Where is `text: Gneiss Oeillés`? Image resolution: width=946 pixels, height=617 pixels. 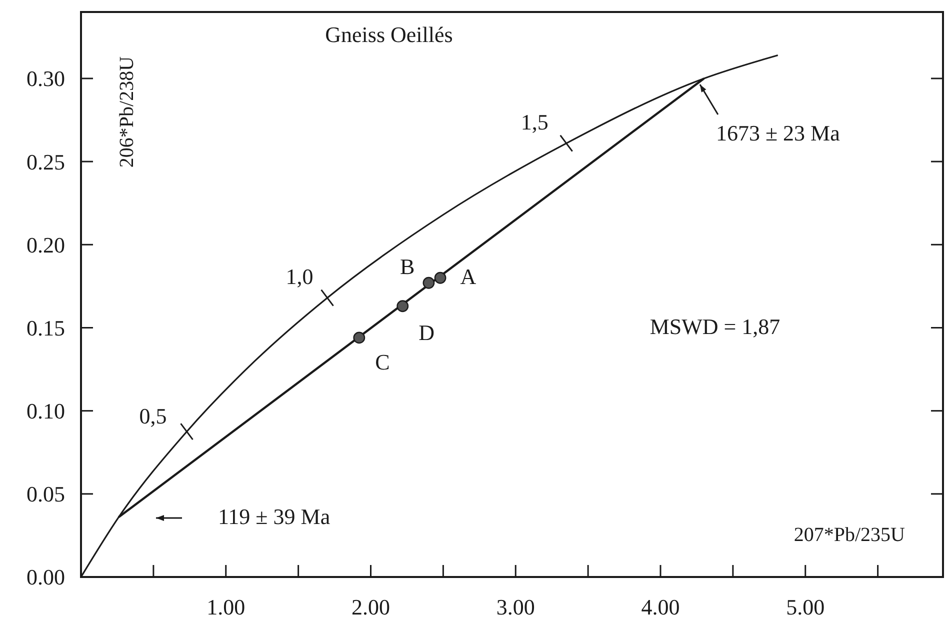
text: Gneiss Oeillés is located at coordinates (389, 34).